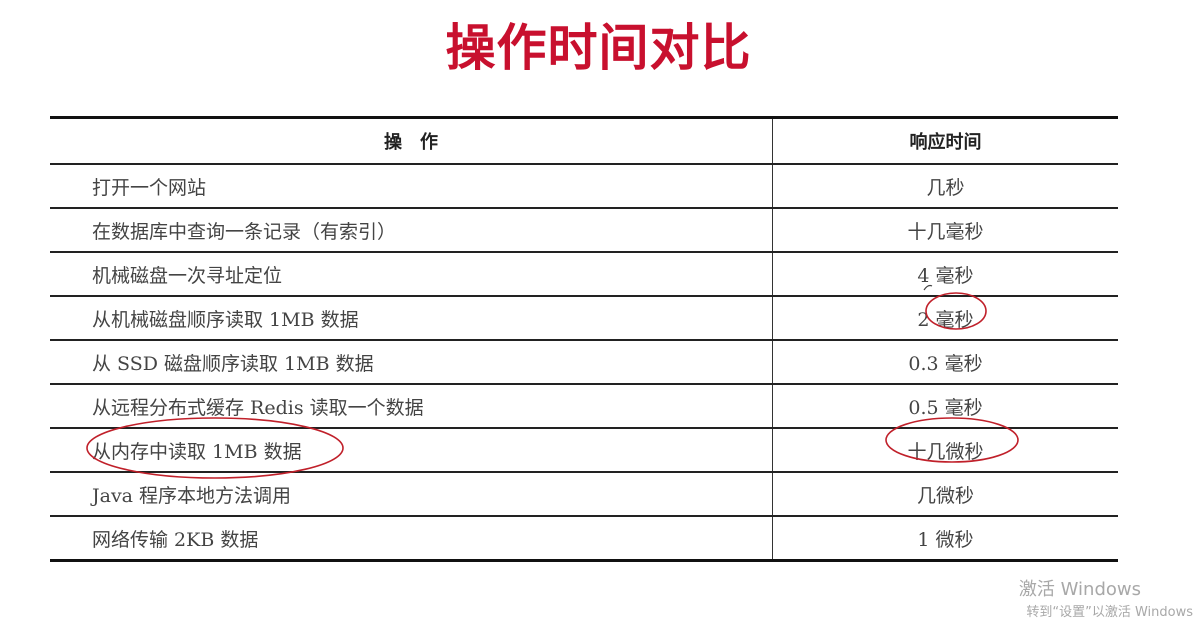 Image resolution: width=1197 pixels, height=623 pixels. What do you see at coordinates (411, 317) in the screenshot?
I see `operation-cell: 从机械磁盘顺序读取 1MB 数据` at bounding box center [411, 317].